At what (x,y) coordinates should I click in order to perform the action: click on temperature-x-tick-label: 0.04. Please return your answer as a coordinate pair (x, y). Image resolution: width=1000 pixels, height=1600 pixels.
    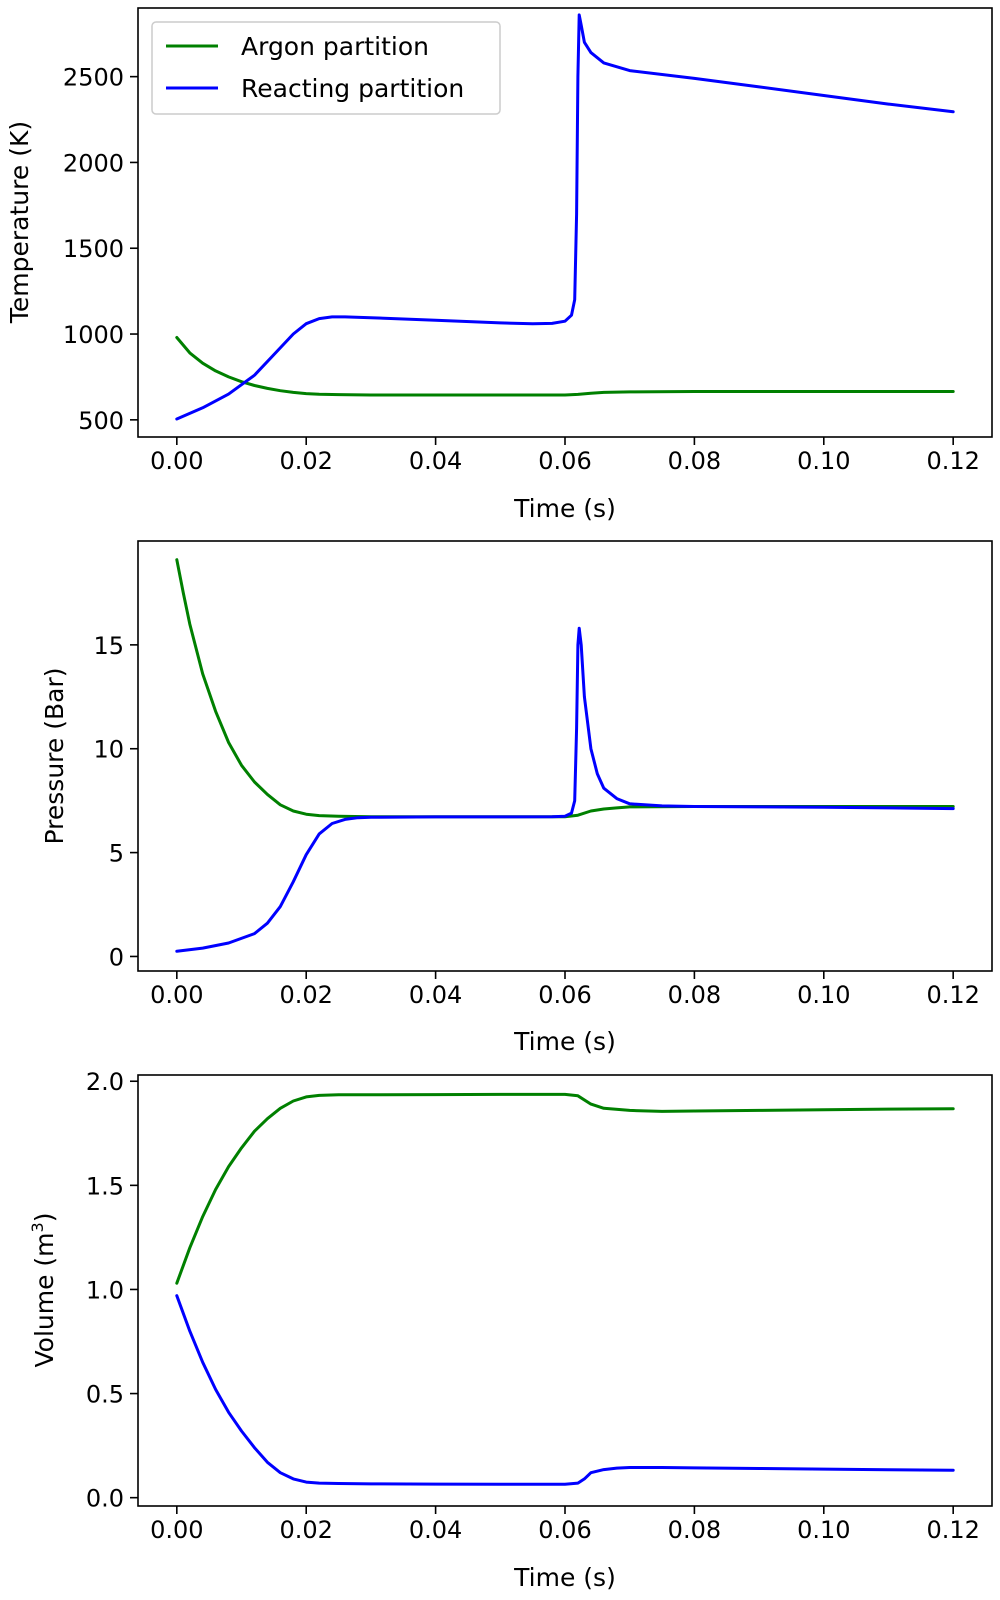
    Looking at the image, I should click on (435, 461).